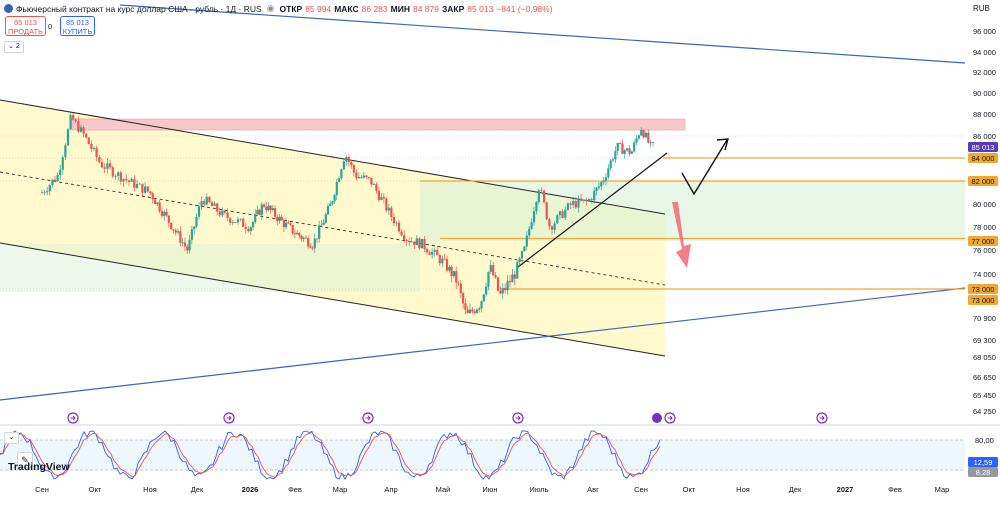  I want to click on stoch-k-value-bg, so click(983, 462).